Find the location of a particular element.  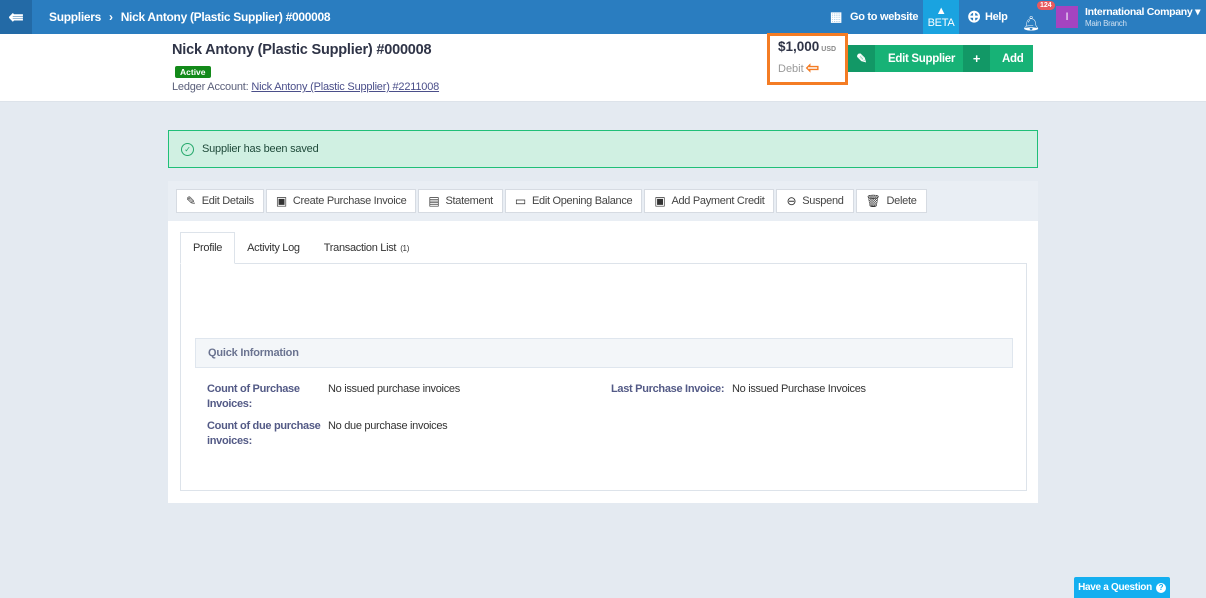

edit-supplier-label: Edit Supplier is located at coordinates (922, 58).